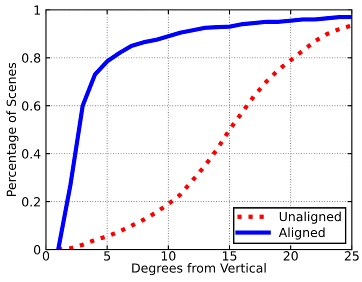 This screenshot has height=282, width=362. Describe the element at coordinates (31, 58) in the screenshot. I see `y-tick-label: 0.8` at that location.